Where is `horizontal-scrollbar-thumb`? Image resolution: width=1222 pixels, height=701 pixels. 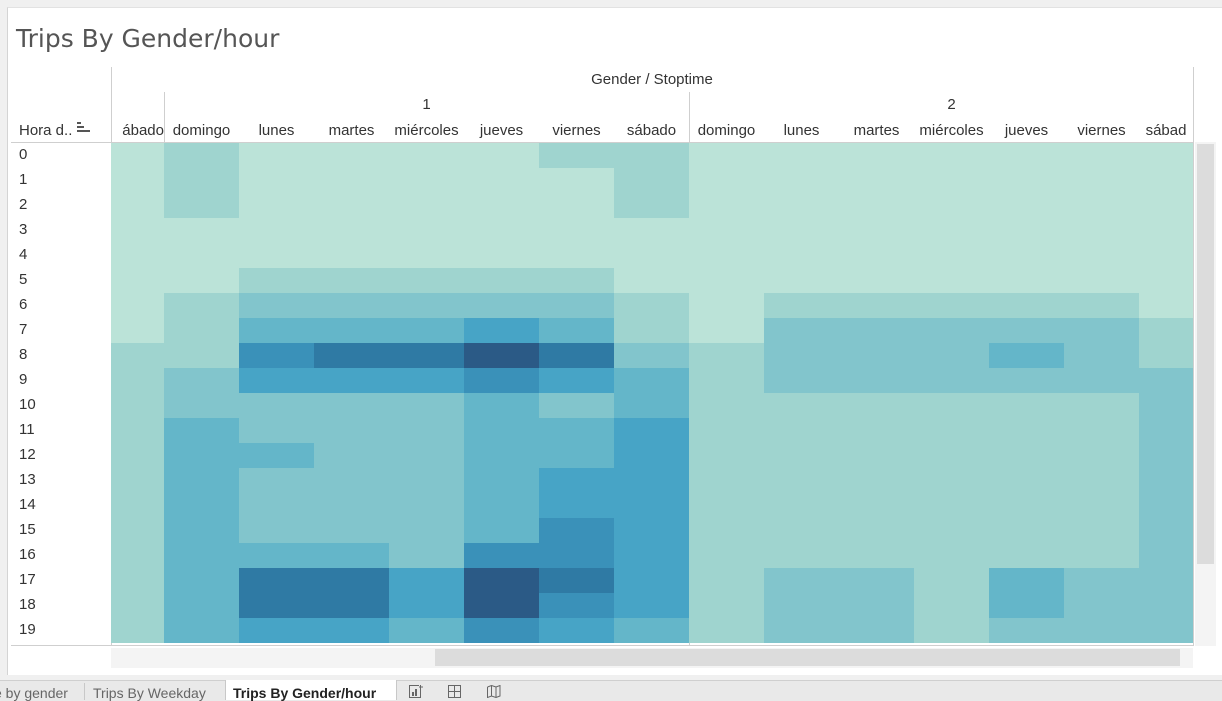 horizontal-scrollbar-thumb is located at coordinates (807, 657).